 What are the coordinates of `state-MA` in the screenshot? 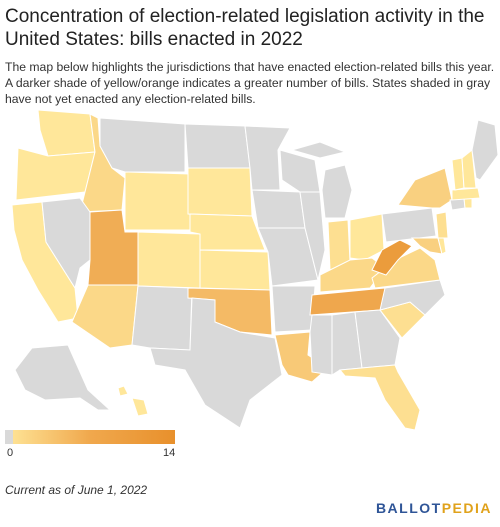 It's located at (466, 194).